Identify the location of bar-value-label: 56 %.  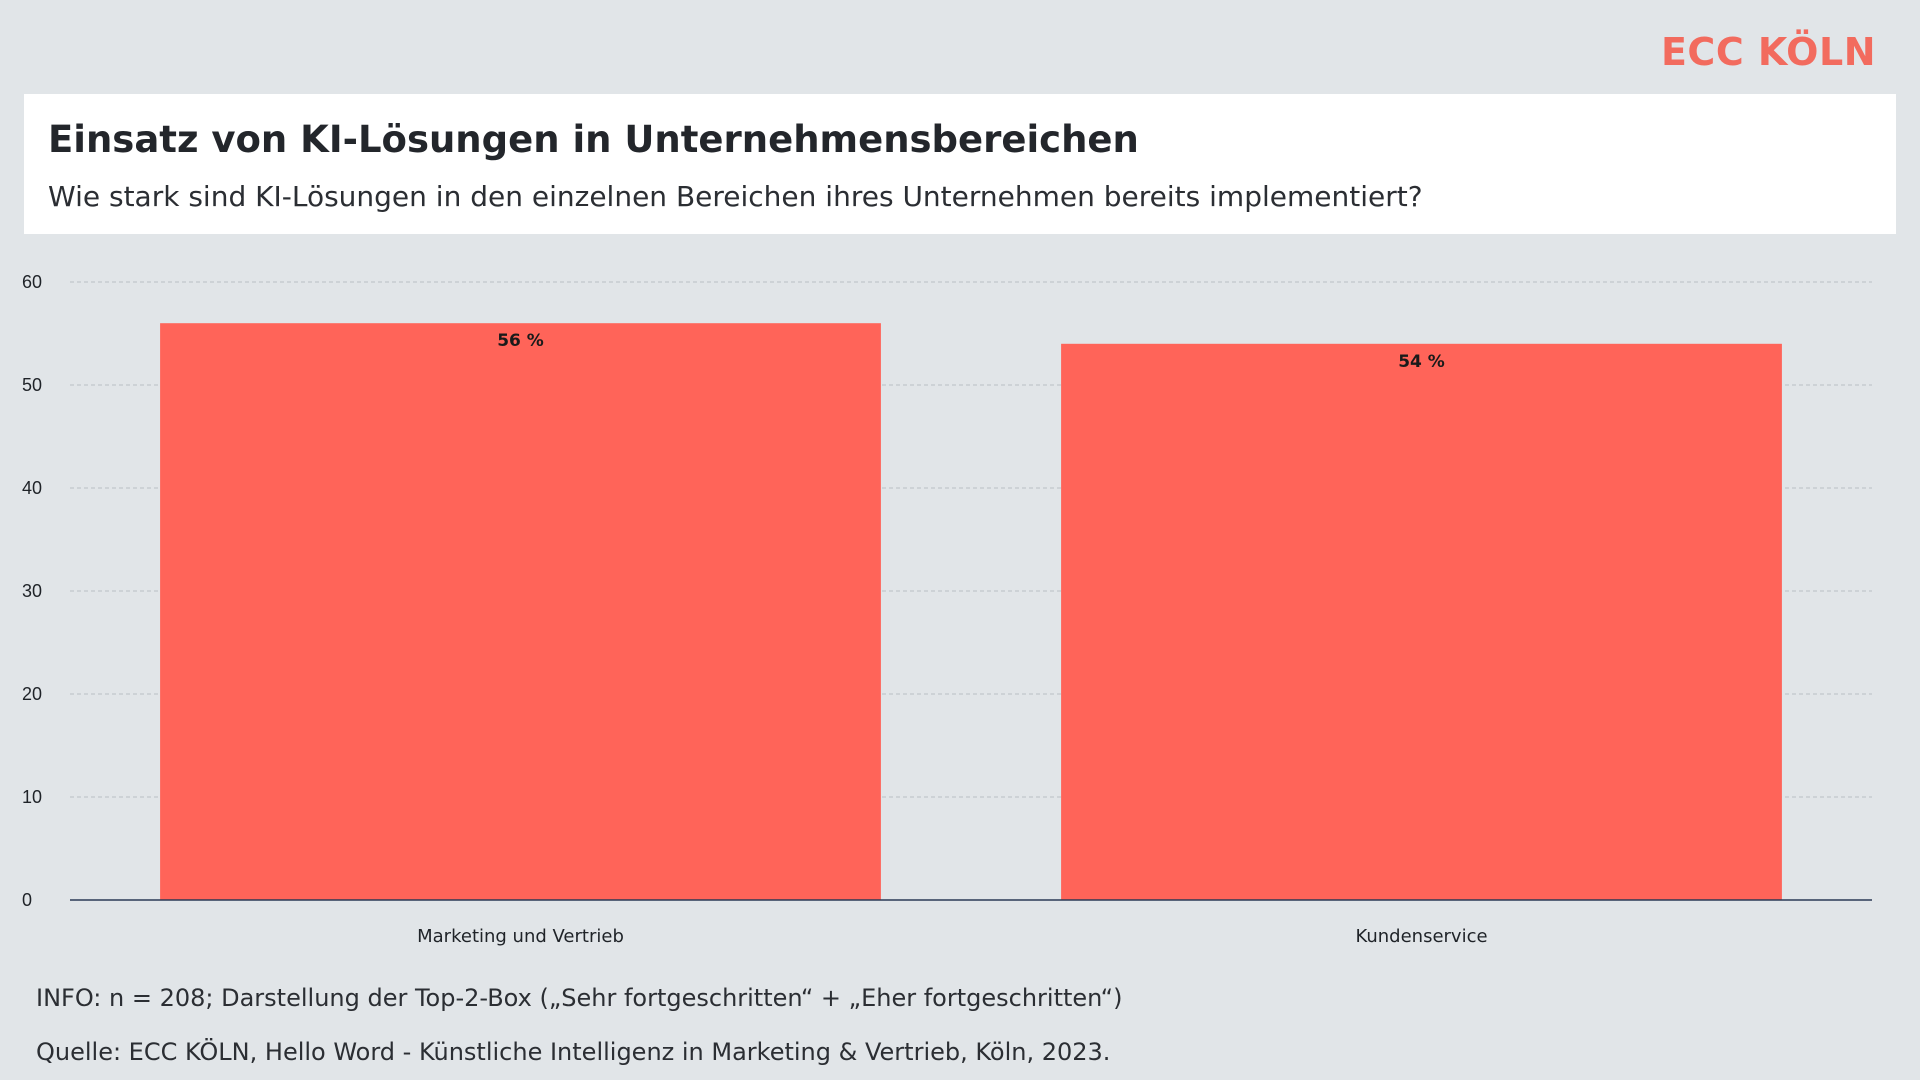
(520, 341).